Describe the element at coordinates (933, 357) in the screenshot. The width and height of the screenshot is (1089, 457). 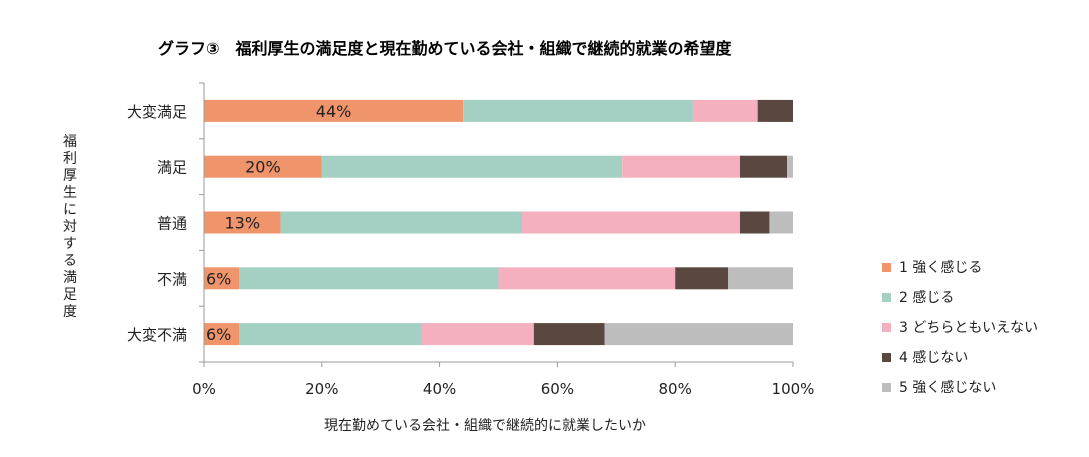
I see `legend-label: 4 感じない` at that location.